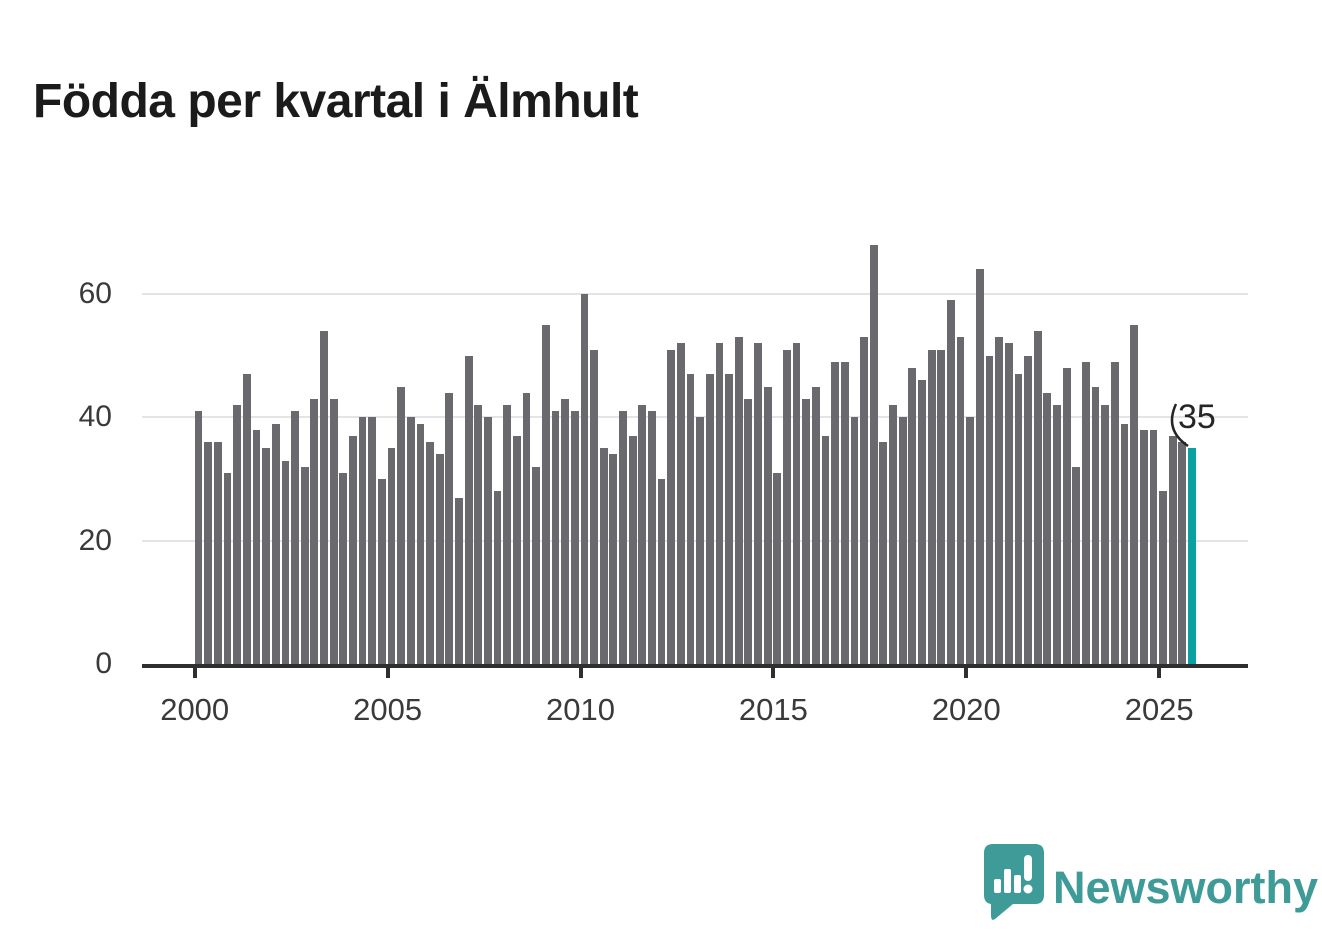  What do you see at coordinates (773, 709) in the screenshot?
I see `x-tick-label-2015: 2015` at bounding box center [773, 709].